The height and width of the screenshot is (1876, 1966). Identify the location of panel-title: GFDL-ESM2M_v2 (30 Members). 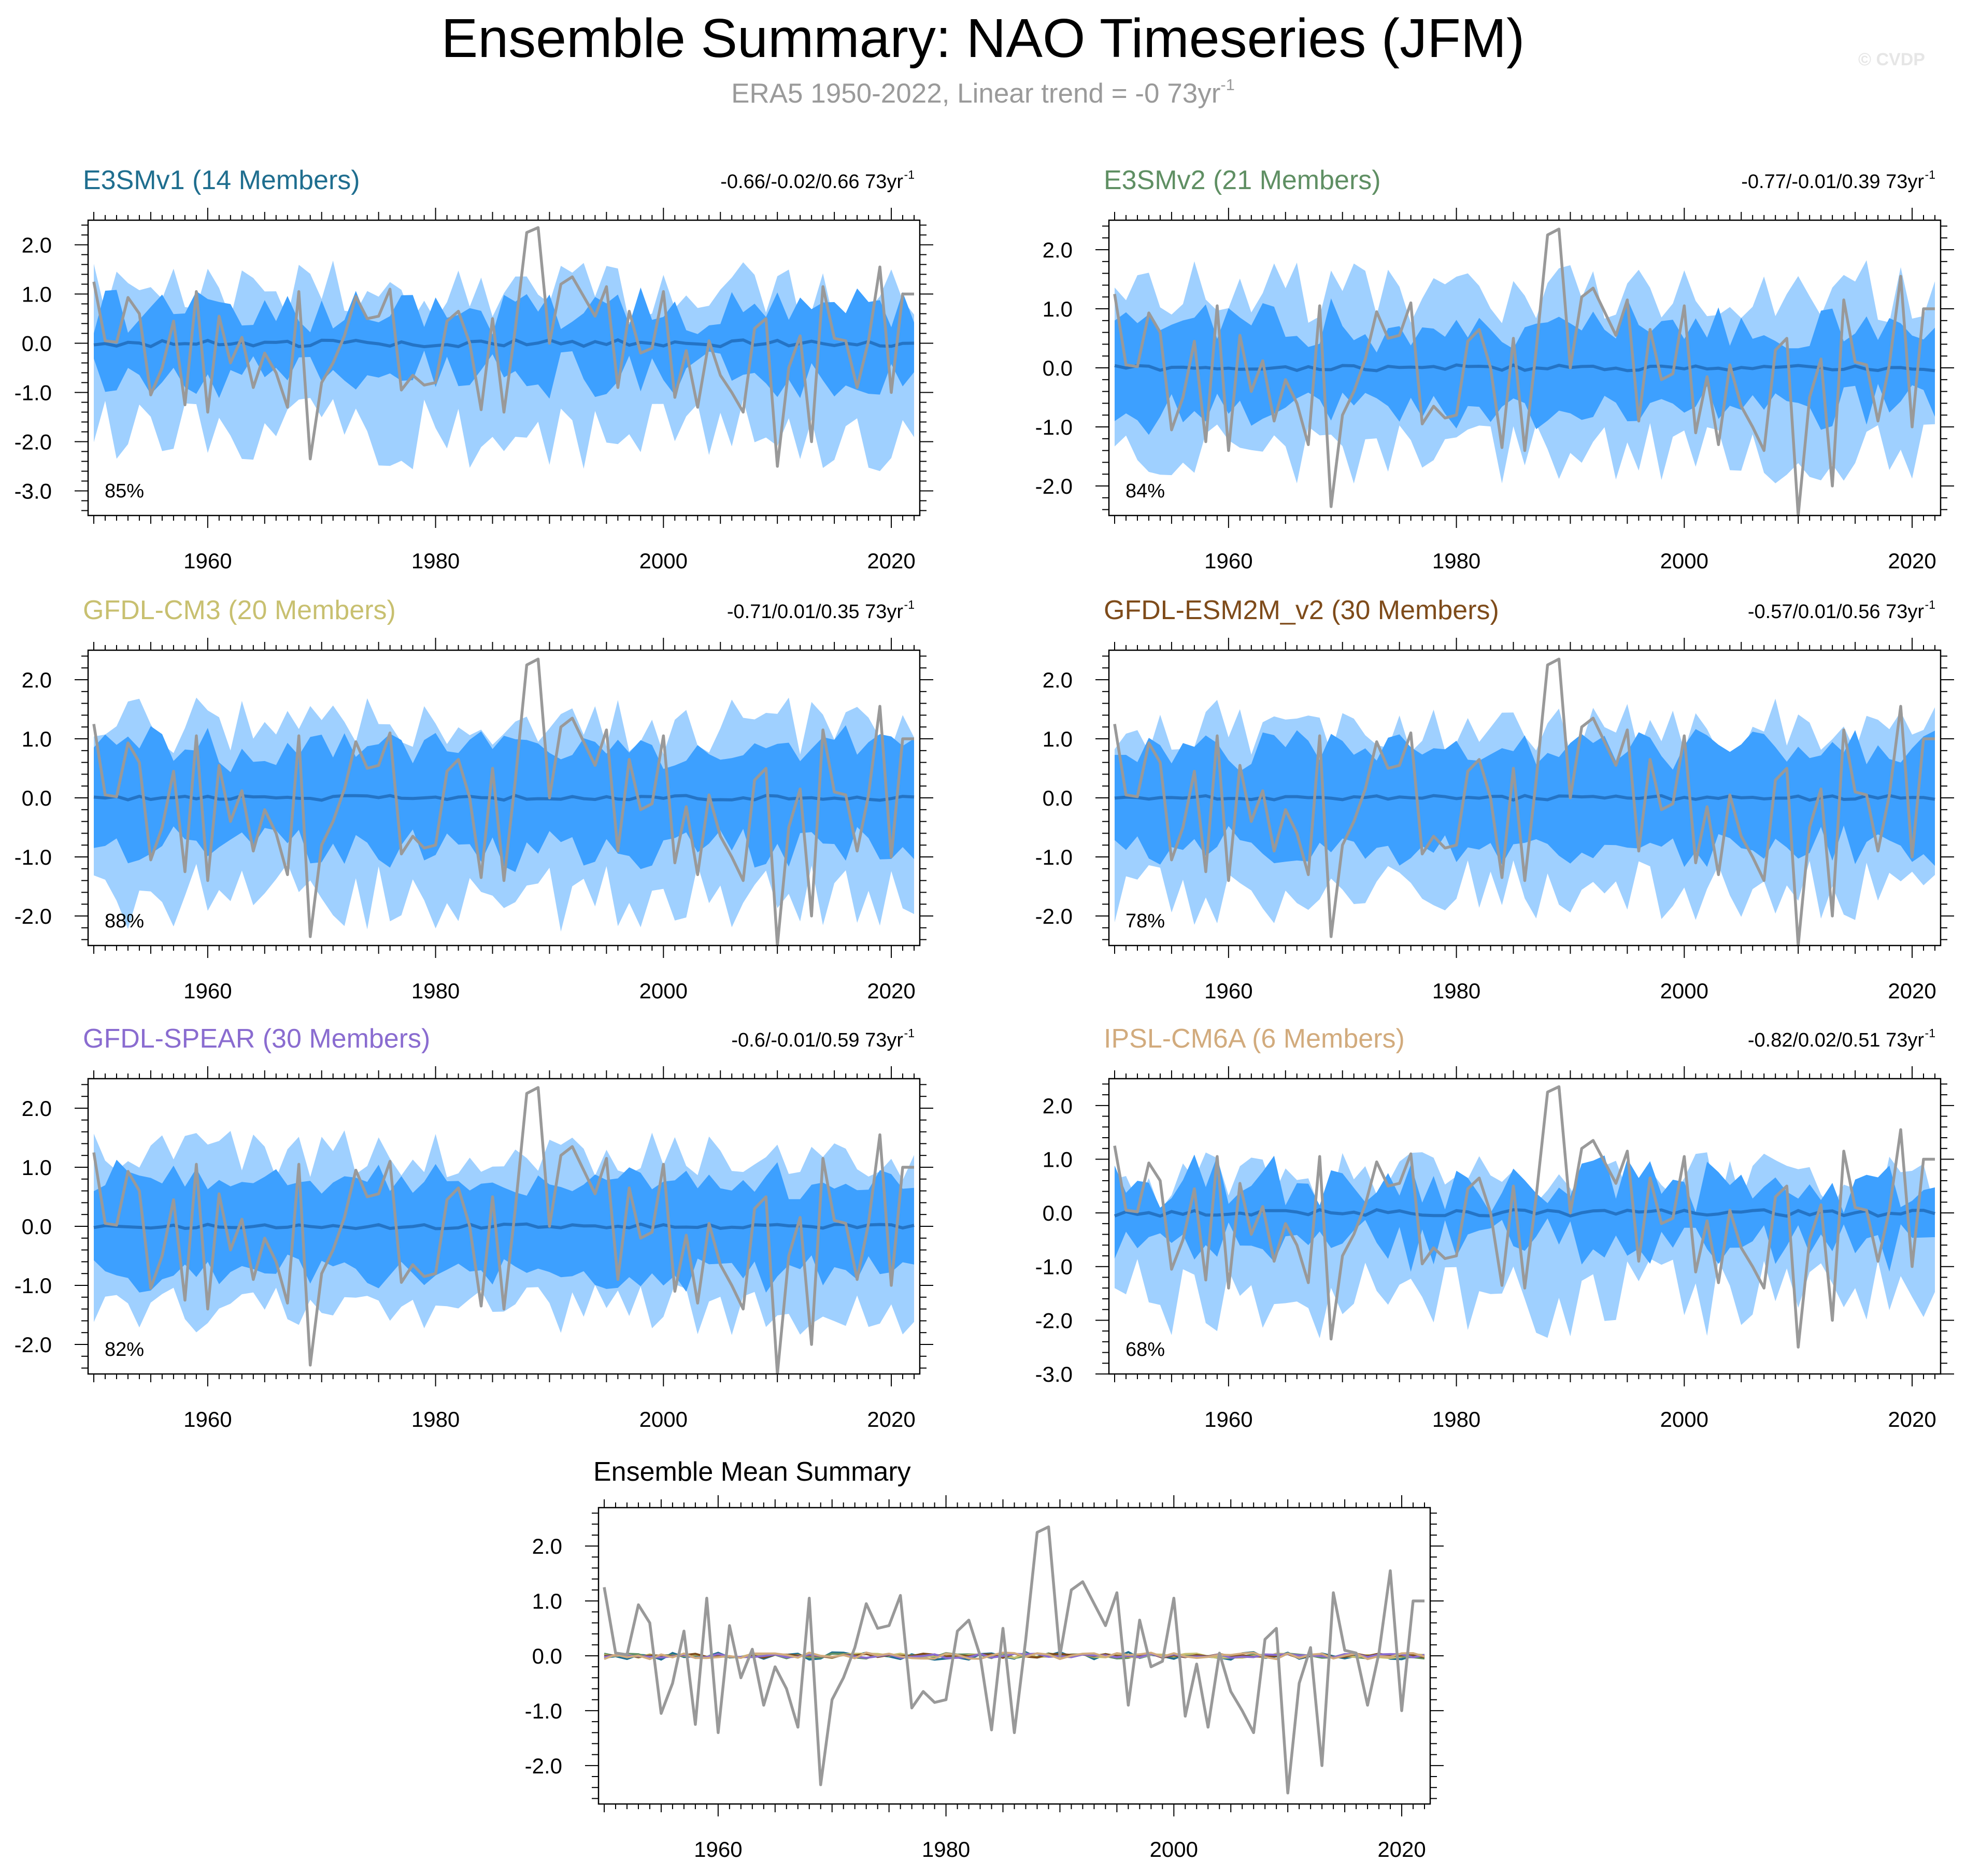
(1301, 610).